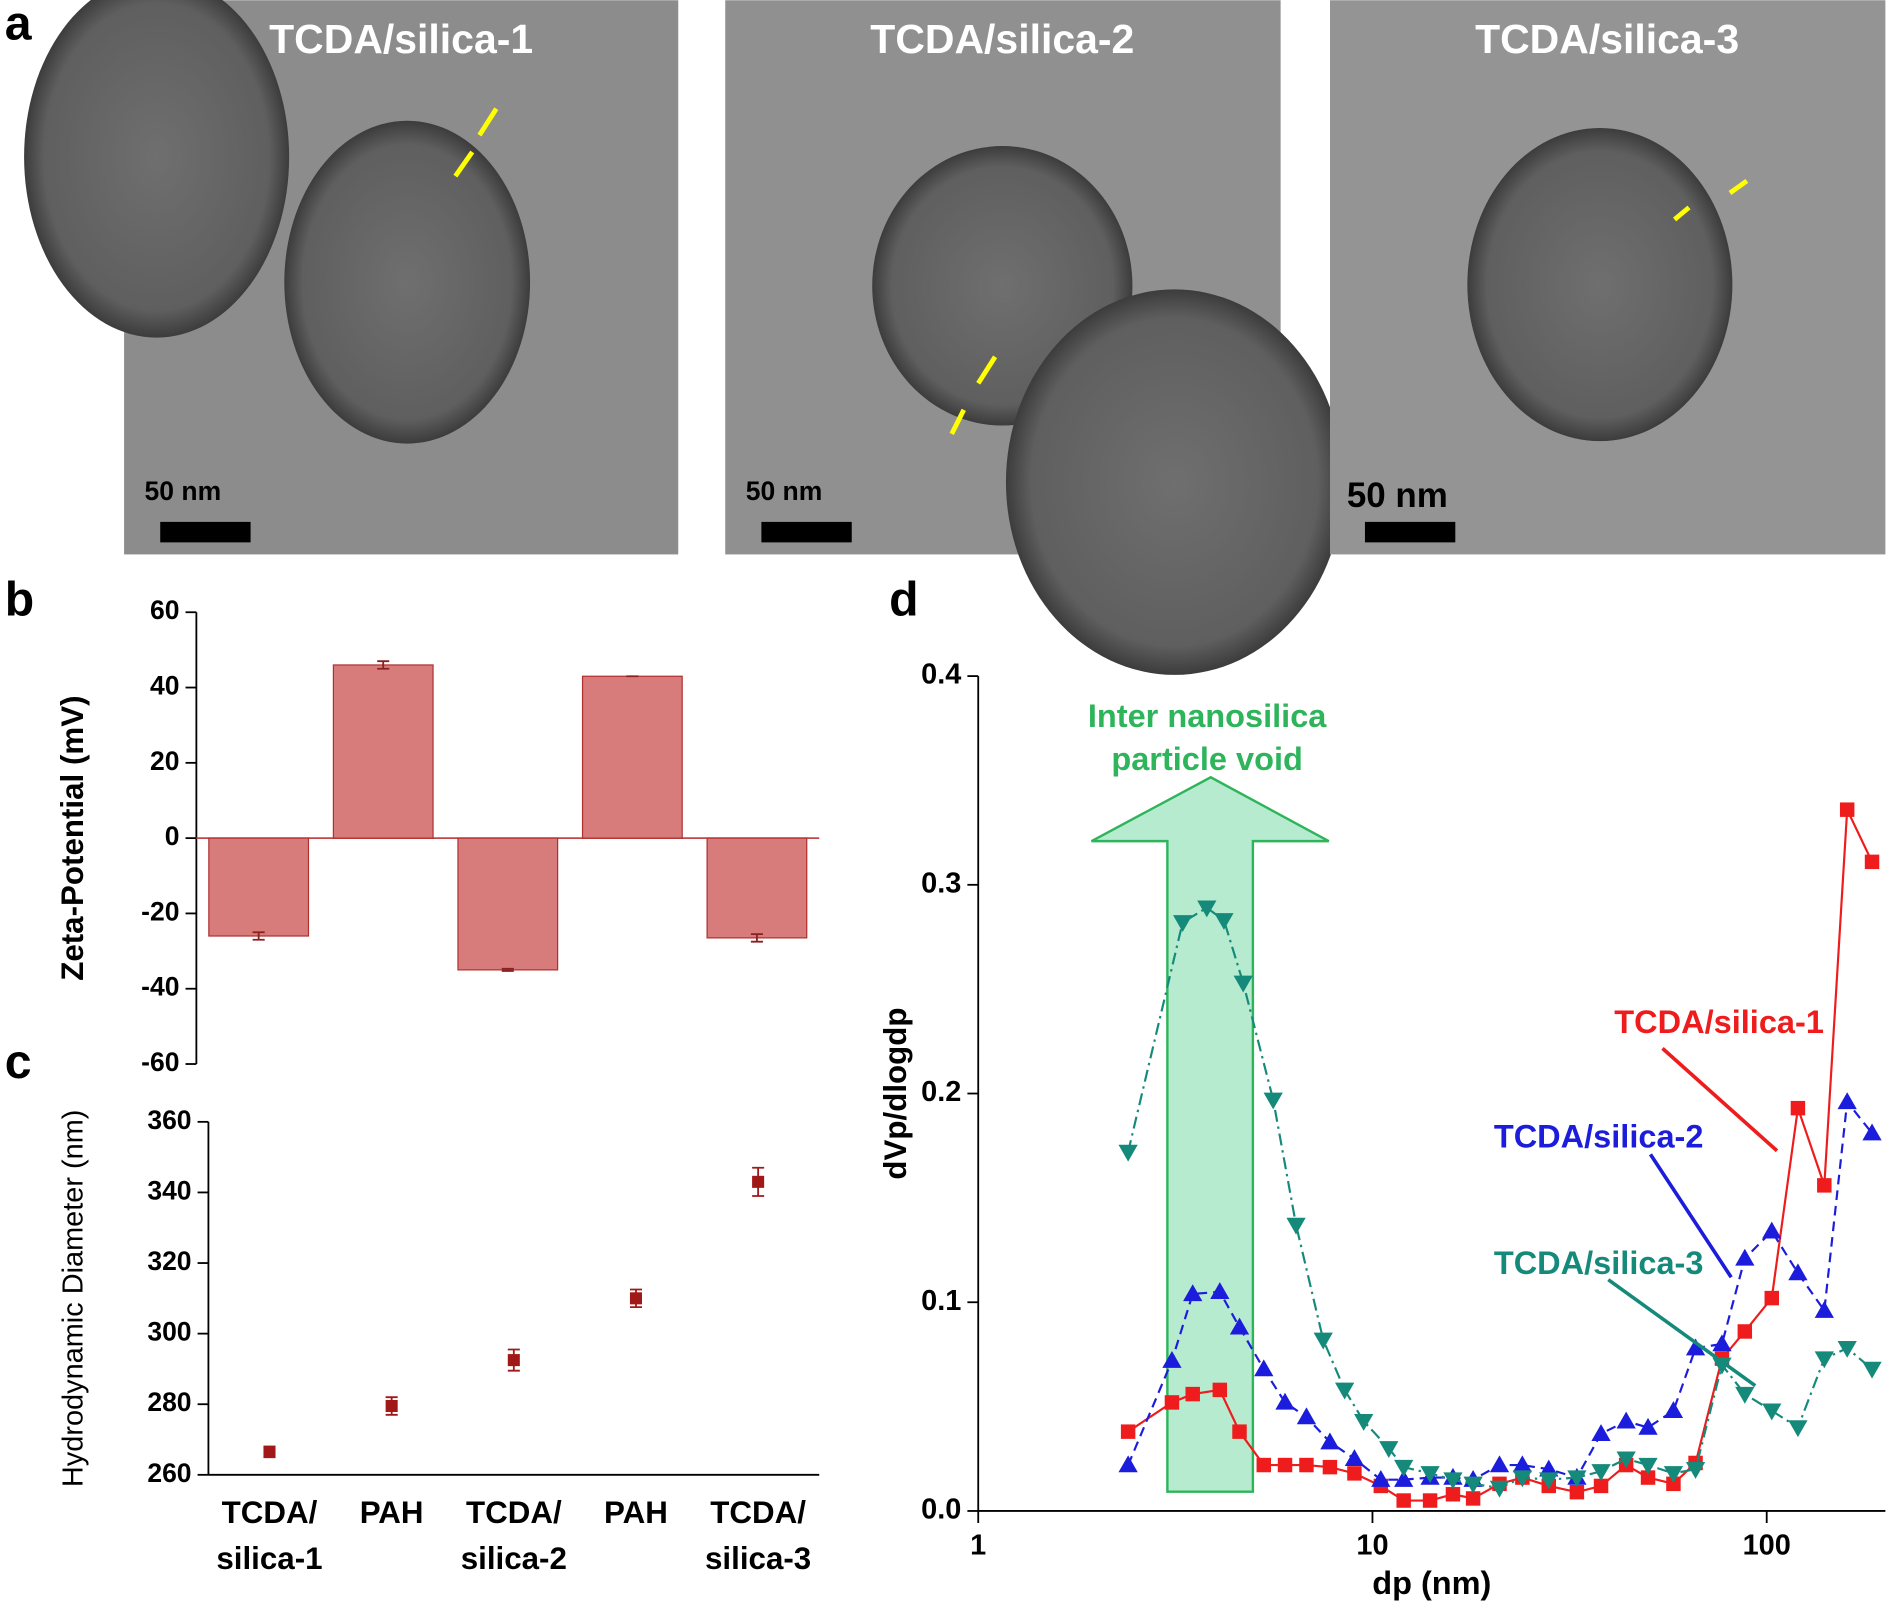 The height and width of the screenshot is (1610, 1889). Describe the element at coordinates (1599, 1263) in the screenshot. I see `series-label: TCDA/silica-3` at that location.